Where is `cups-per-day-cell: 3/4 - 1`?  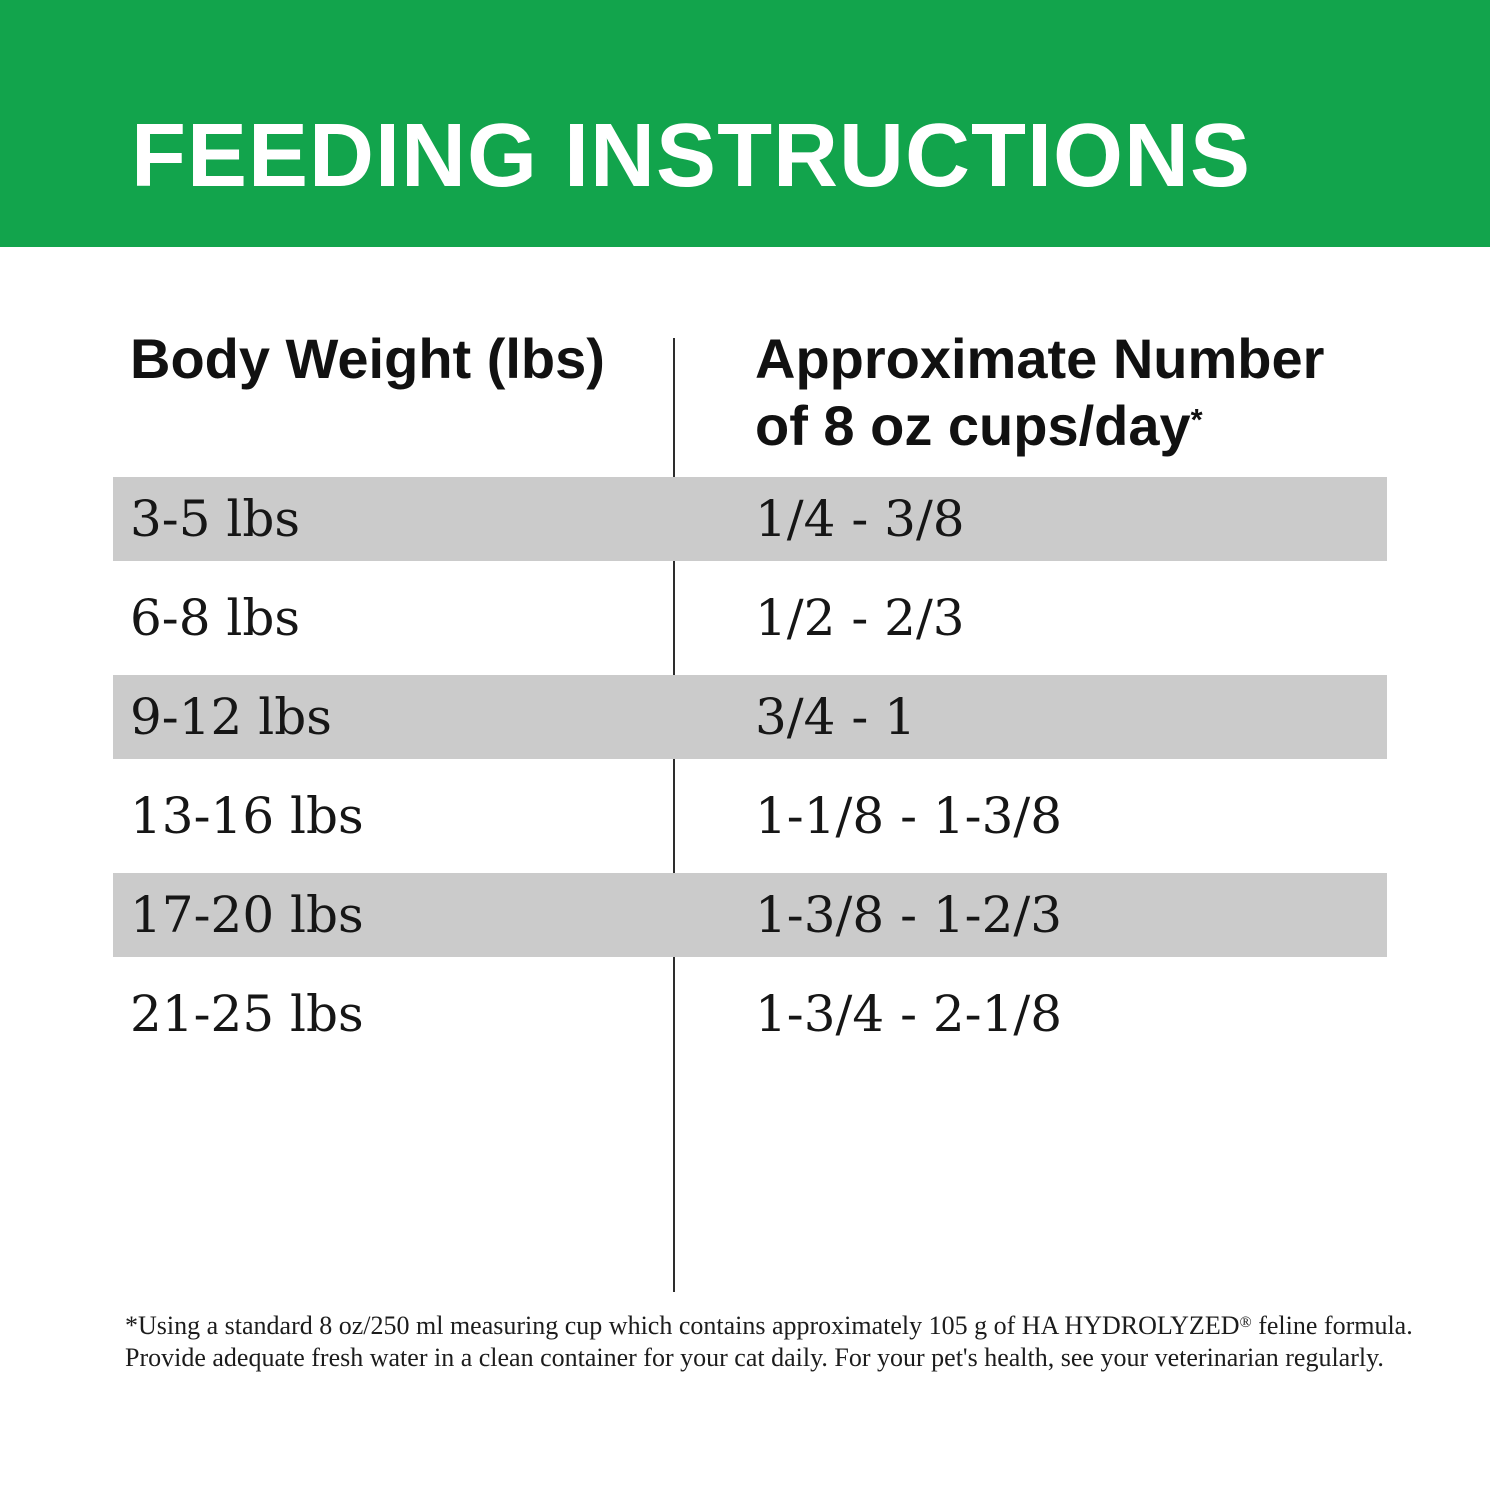 cups-per-day-cell: 3/4 - 1 is located at coordinates (835, 717).